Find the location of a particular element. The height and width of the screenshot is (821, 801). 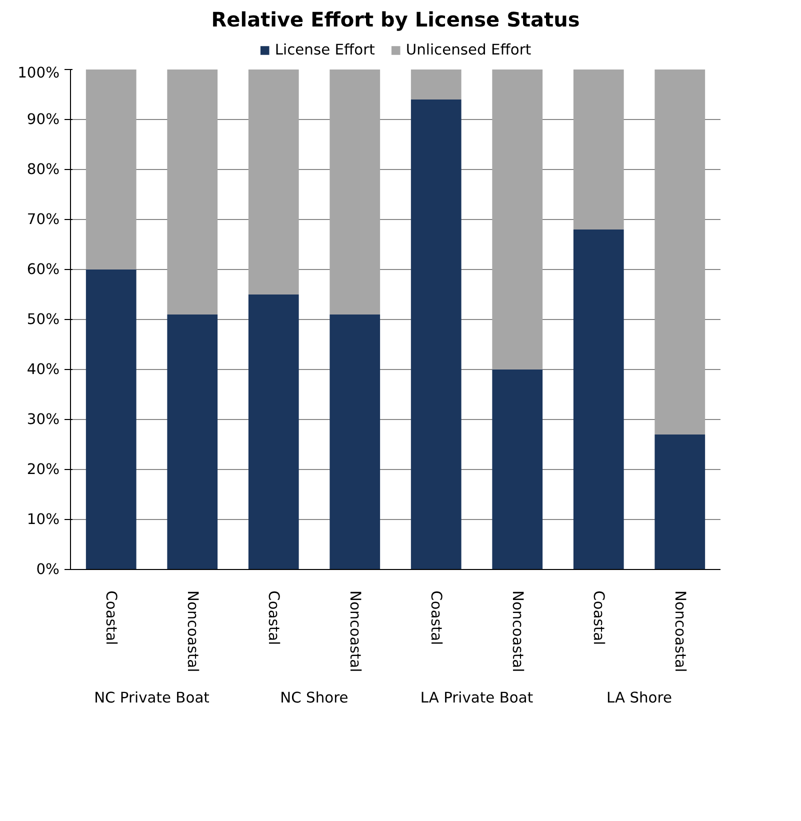

y-tick-label: 20% is located at coordinates (43, 469).